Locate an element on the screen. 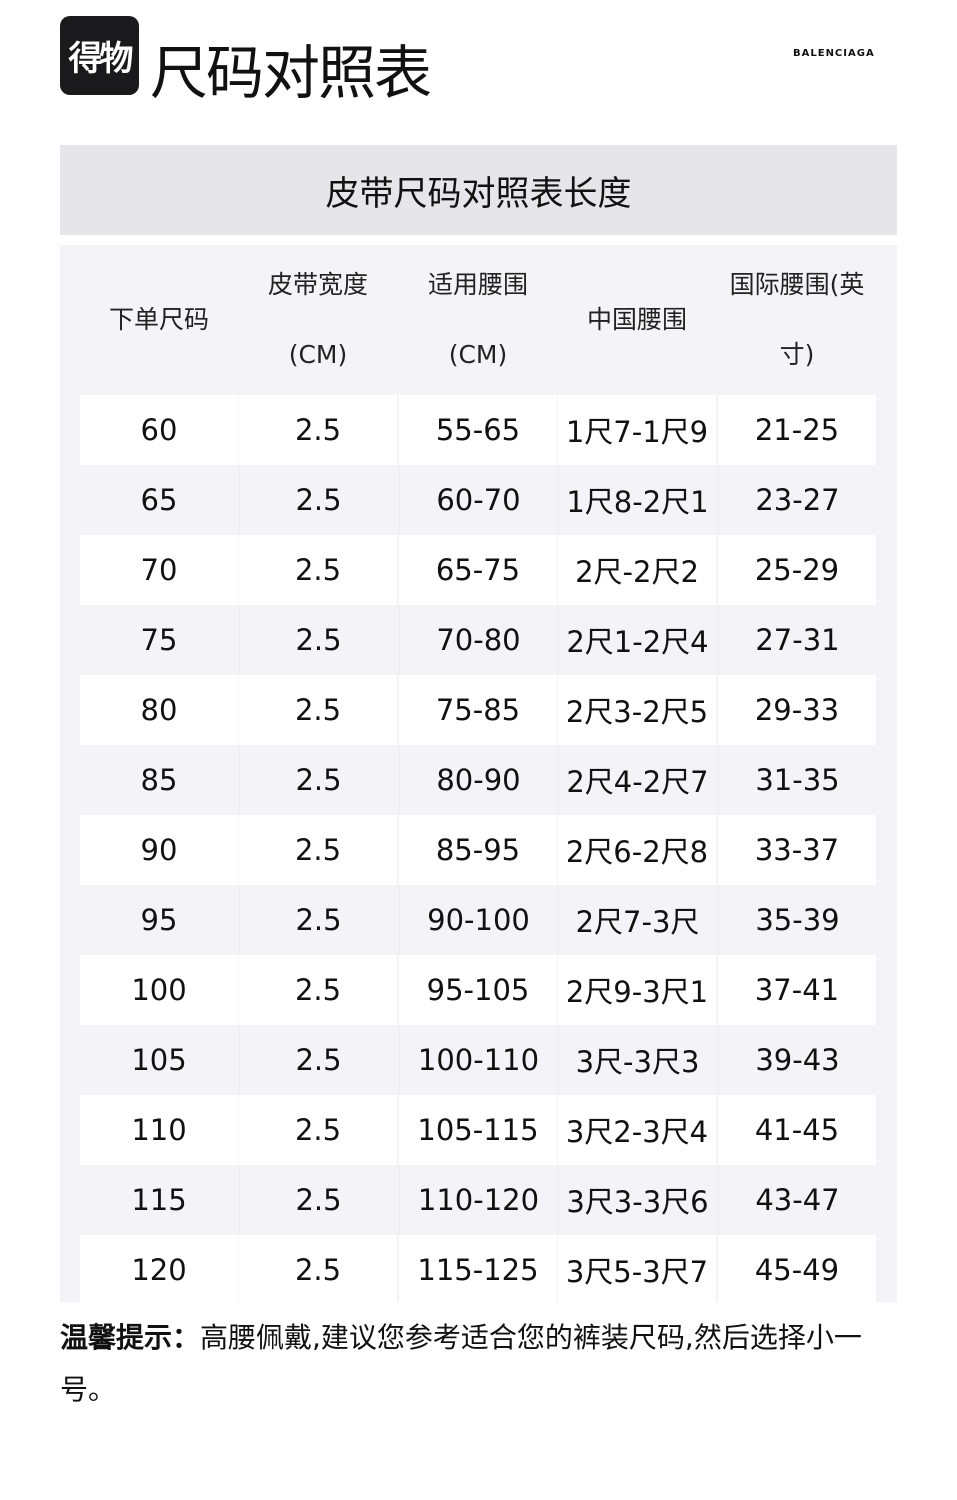  table-cell: 75-85 is located at coordinates (478, 710).